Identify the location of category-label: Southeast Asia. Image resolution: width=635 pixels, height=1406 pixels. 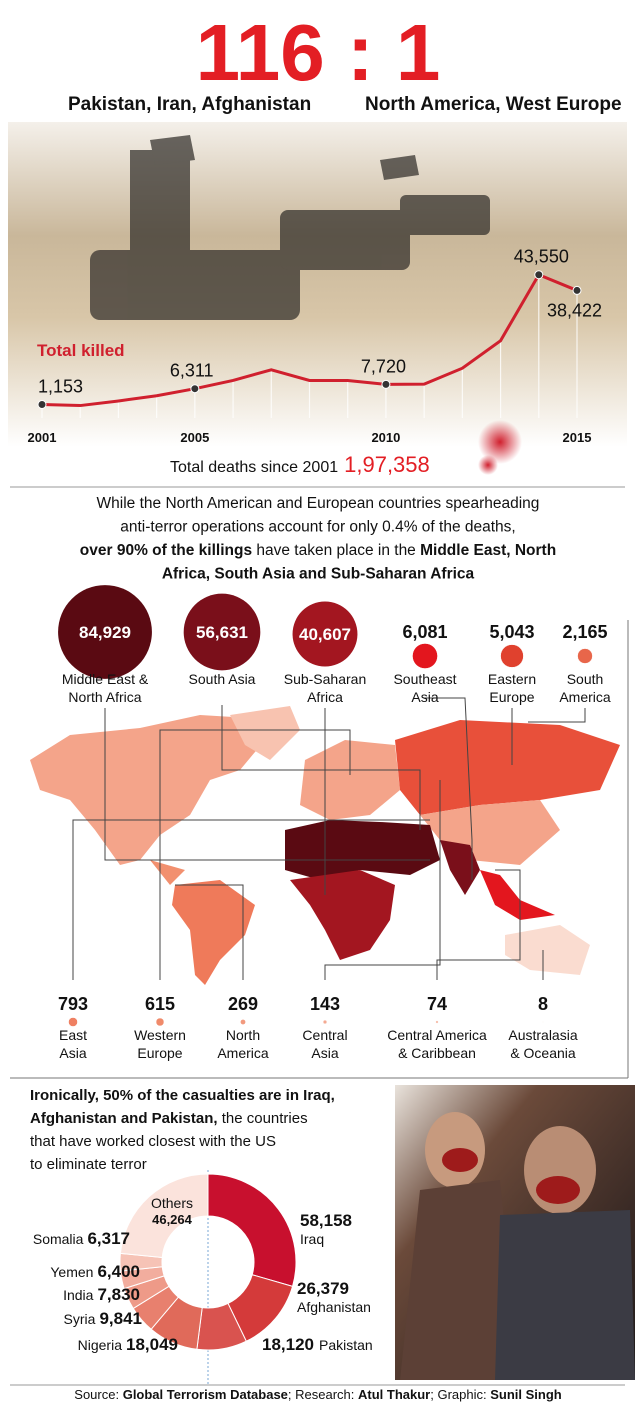
(424, 688).